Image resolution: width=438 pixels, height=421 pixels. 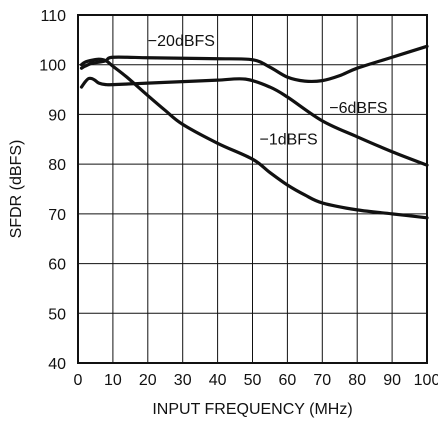 What do you see at coordinates (57, 215) in the screenshot?
I see `y-tick-label: 70` at bounding box center [57, 215].